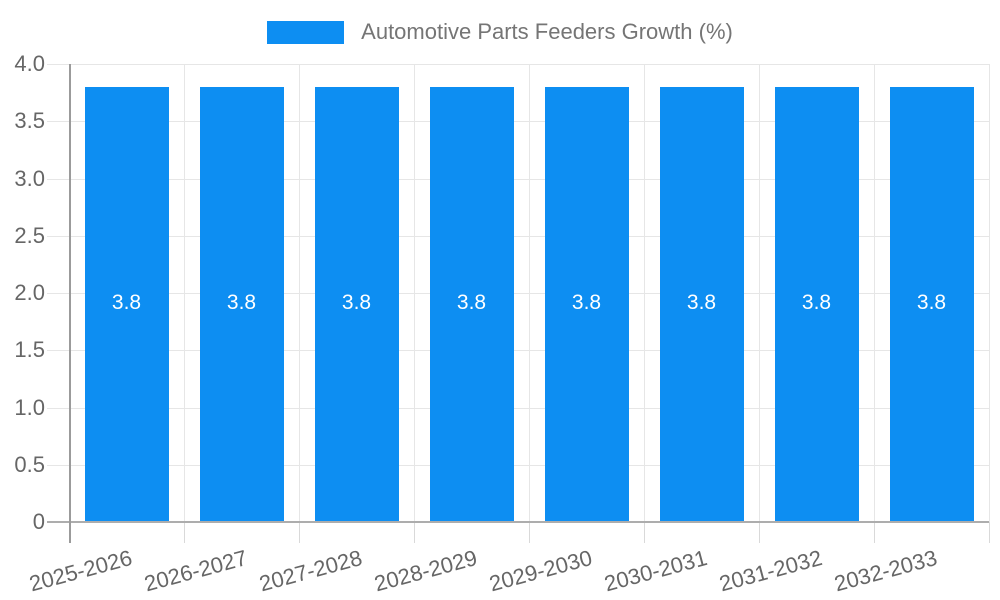  I want to click on x-axis-tick-label: 2027-2028, so click(310, 571).